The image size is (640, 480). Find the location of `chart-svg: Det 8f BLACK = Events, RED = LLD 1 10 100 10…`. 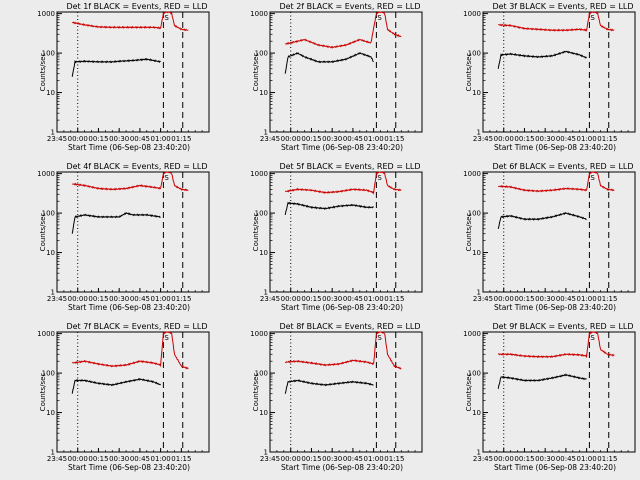

chart-svg: Det 8f BLACK = Events, RED = LLD 1 10 100 10… is located at coordinates (336, 397).